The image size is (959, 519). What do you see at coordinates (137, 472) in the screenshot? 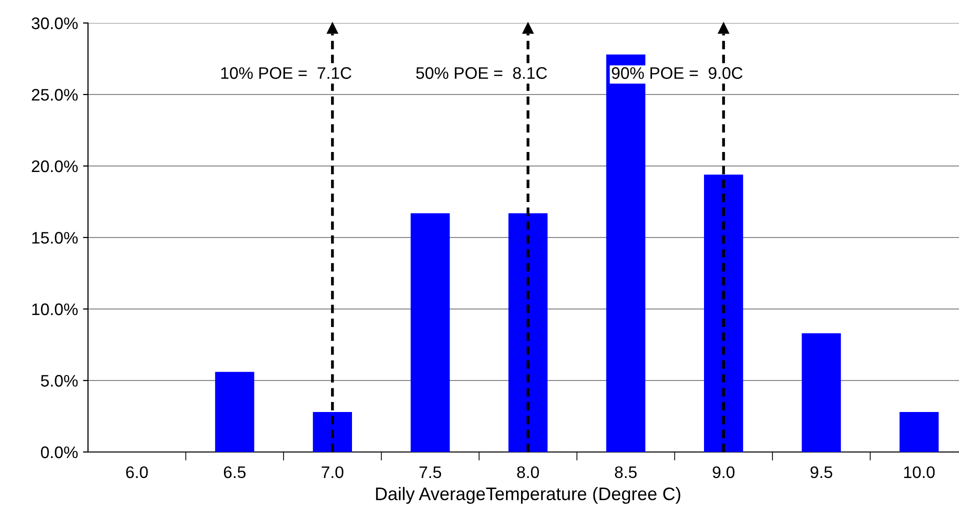
I see `x-tick-label: 6.0` at bounding box center [137, 472].